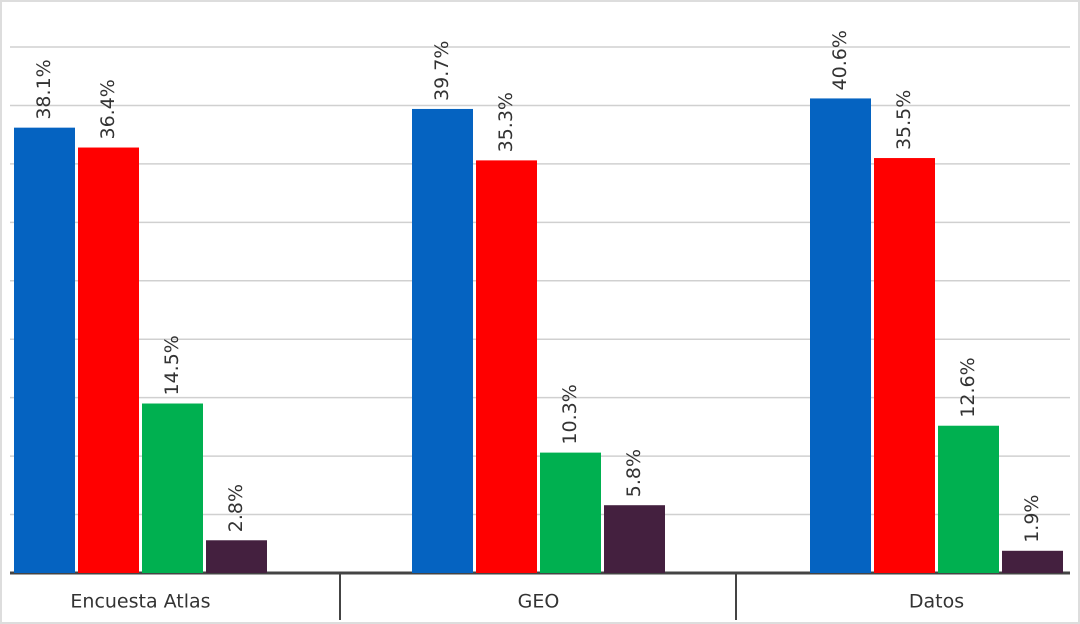 This screenshot has height=624, width=1080. I want to click on value-label: 40.6%, so click(840, 60).